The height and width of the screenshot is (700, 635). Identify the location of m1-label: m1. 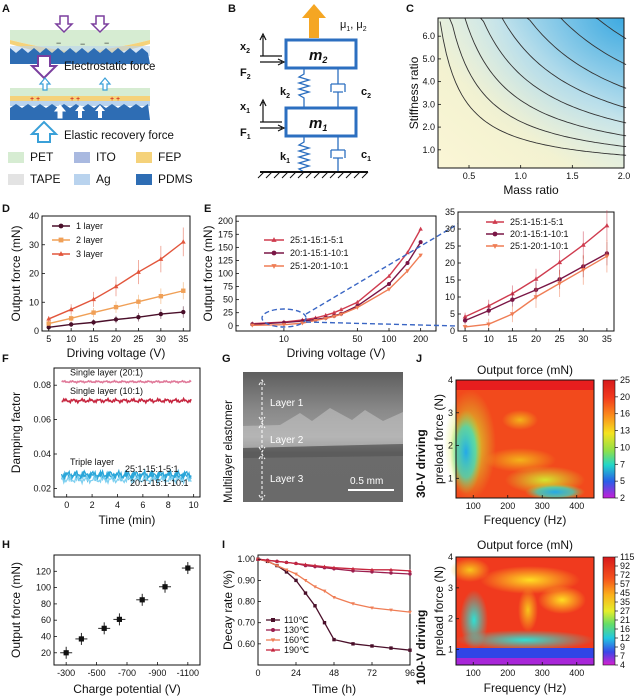
(318, 124).